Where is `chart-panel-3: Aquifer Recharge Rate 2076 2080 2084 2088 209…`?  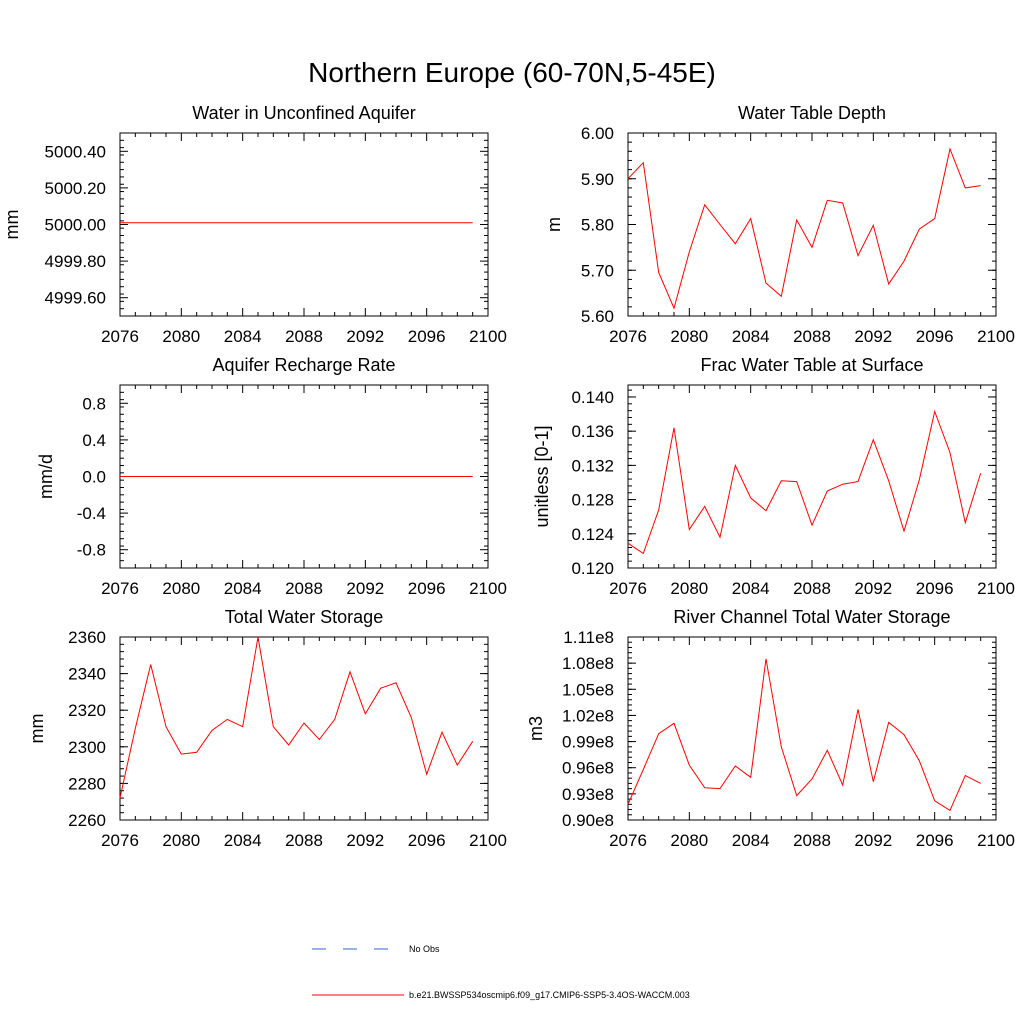 chart-panel-3: Aquifer Recharge Rate 2076 2080 2084 2088 209… is located at coordinates (271, 476).